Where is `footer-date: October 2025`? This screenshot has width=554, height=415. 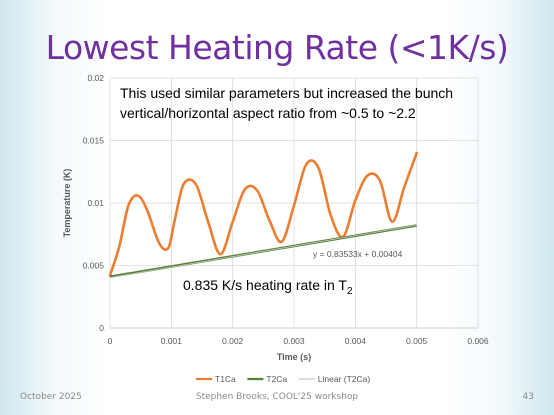 footer-date: October 2025 is located at coordinates (51, 397).